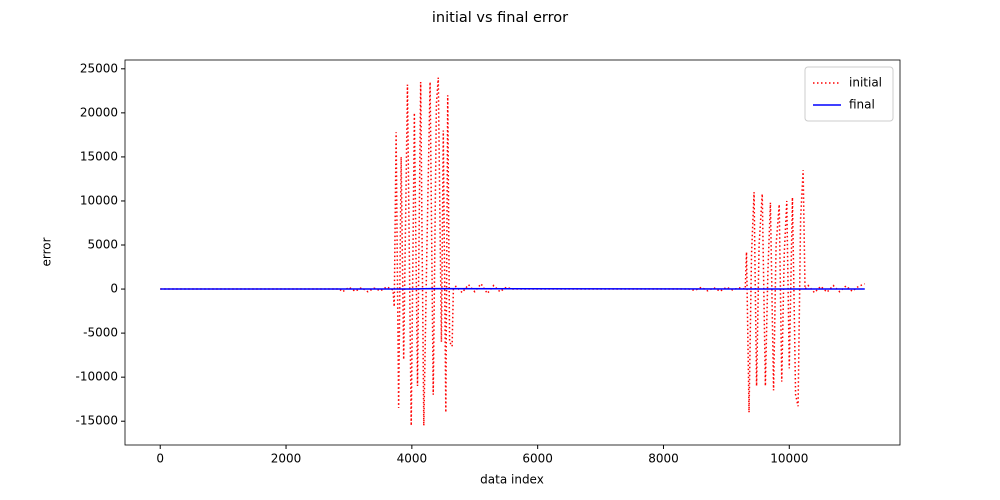 The height and width of the screenshot is (500, 1000). What do you see at coordinates (862, 105) in the screenshot?
I see `legend-label: final` at bounding box center [862, 105].